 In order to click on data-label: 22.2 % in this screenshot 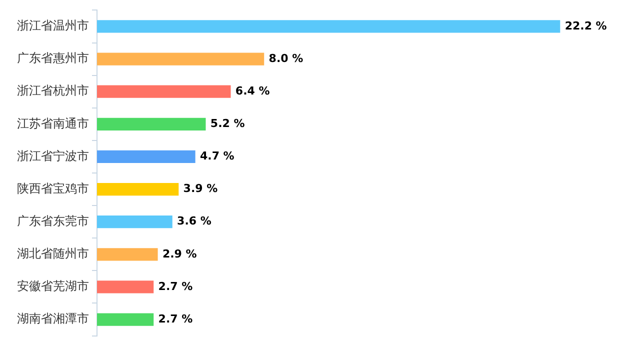, I will do `click(585, 25)`.